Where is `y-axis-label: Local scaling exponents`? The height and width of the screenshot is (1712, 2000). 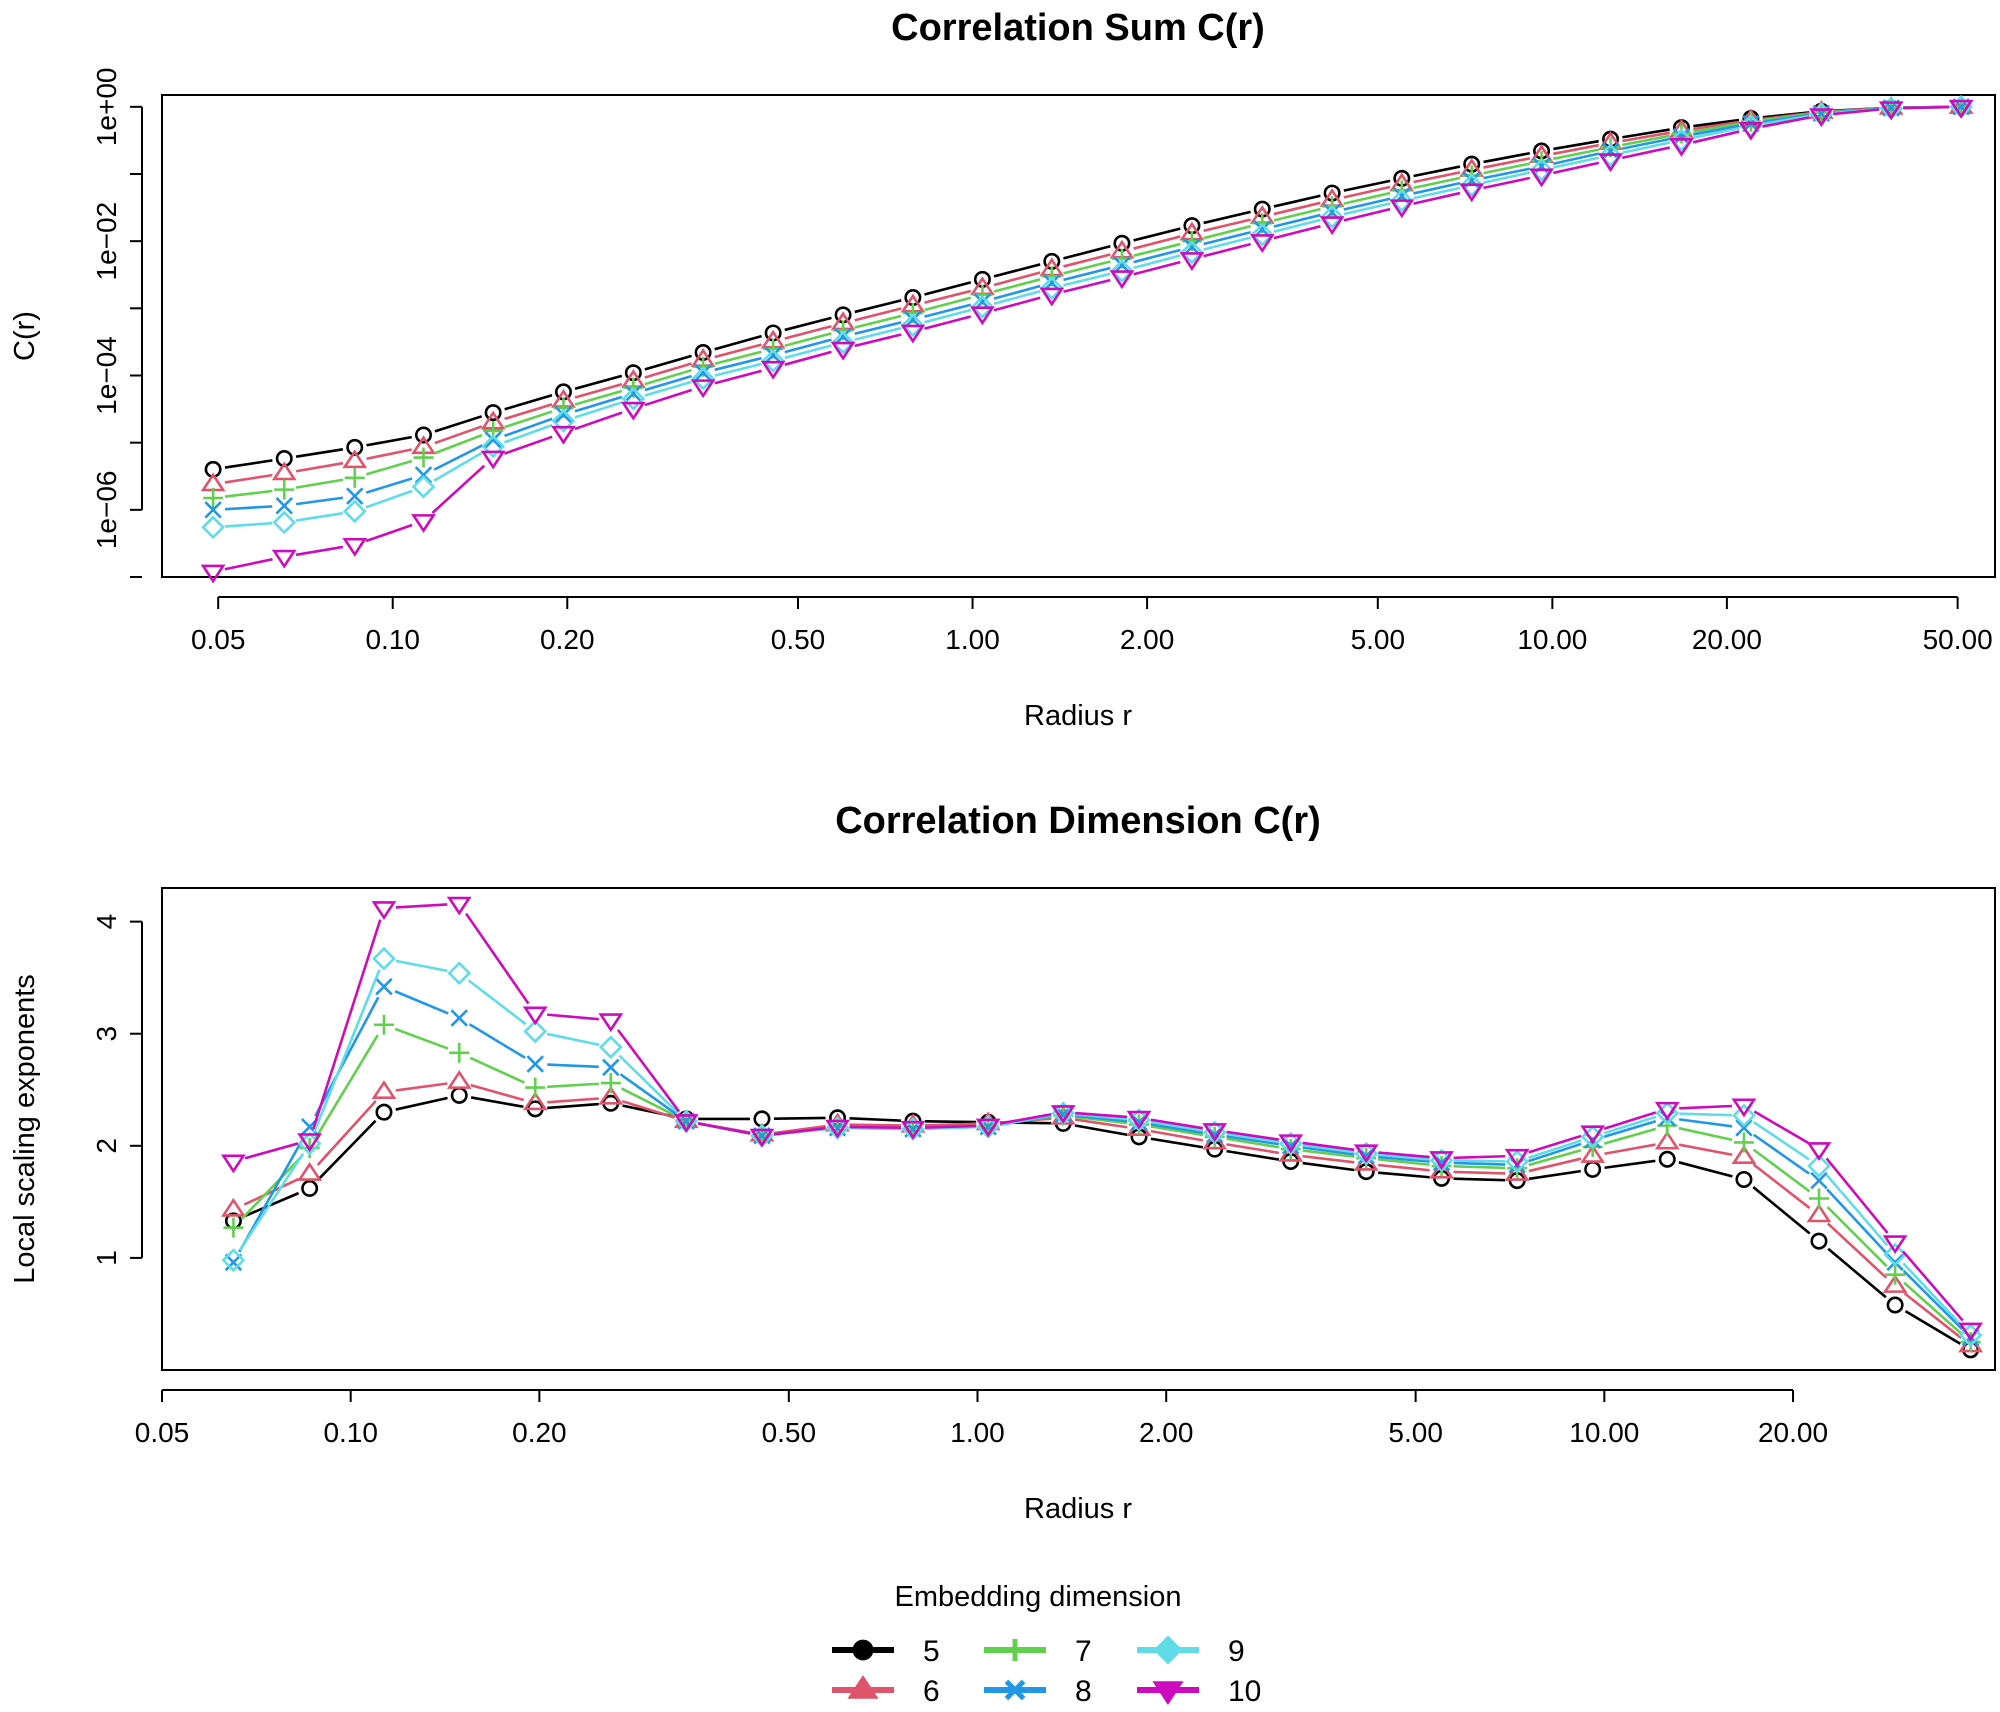 y-axis-label: Local scaling exponents is located at coordinates (25, 1129).